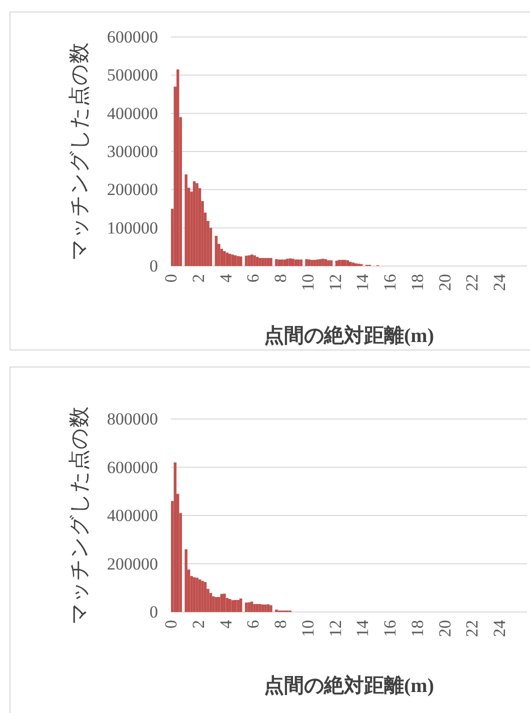 The height and width of the screenshot is (713, 530). I want to click on y-tick-label: 500000, so click(132, 75).